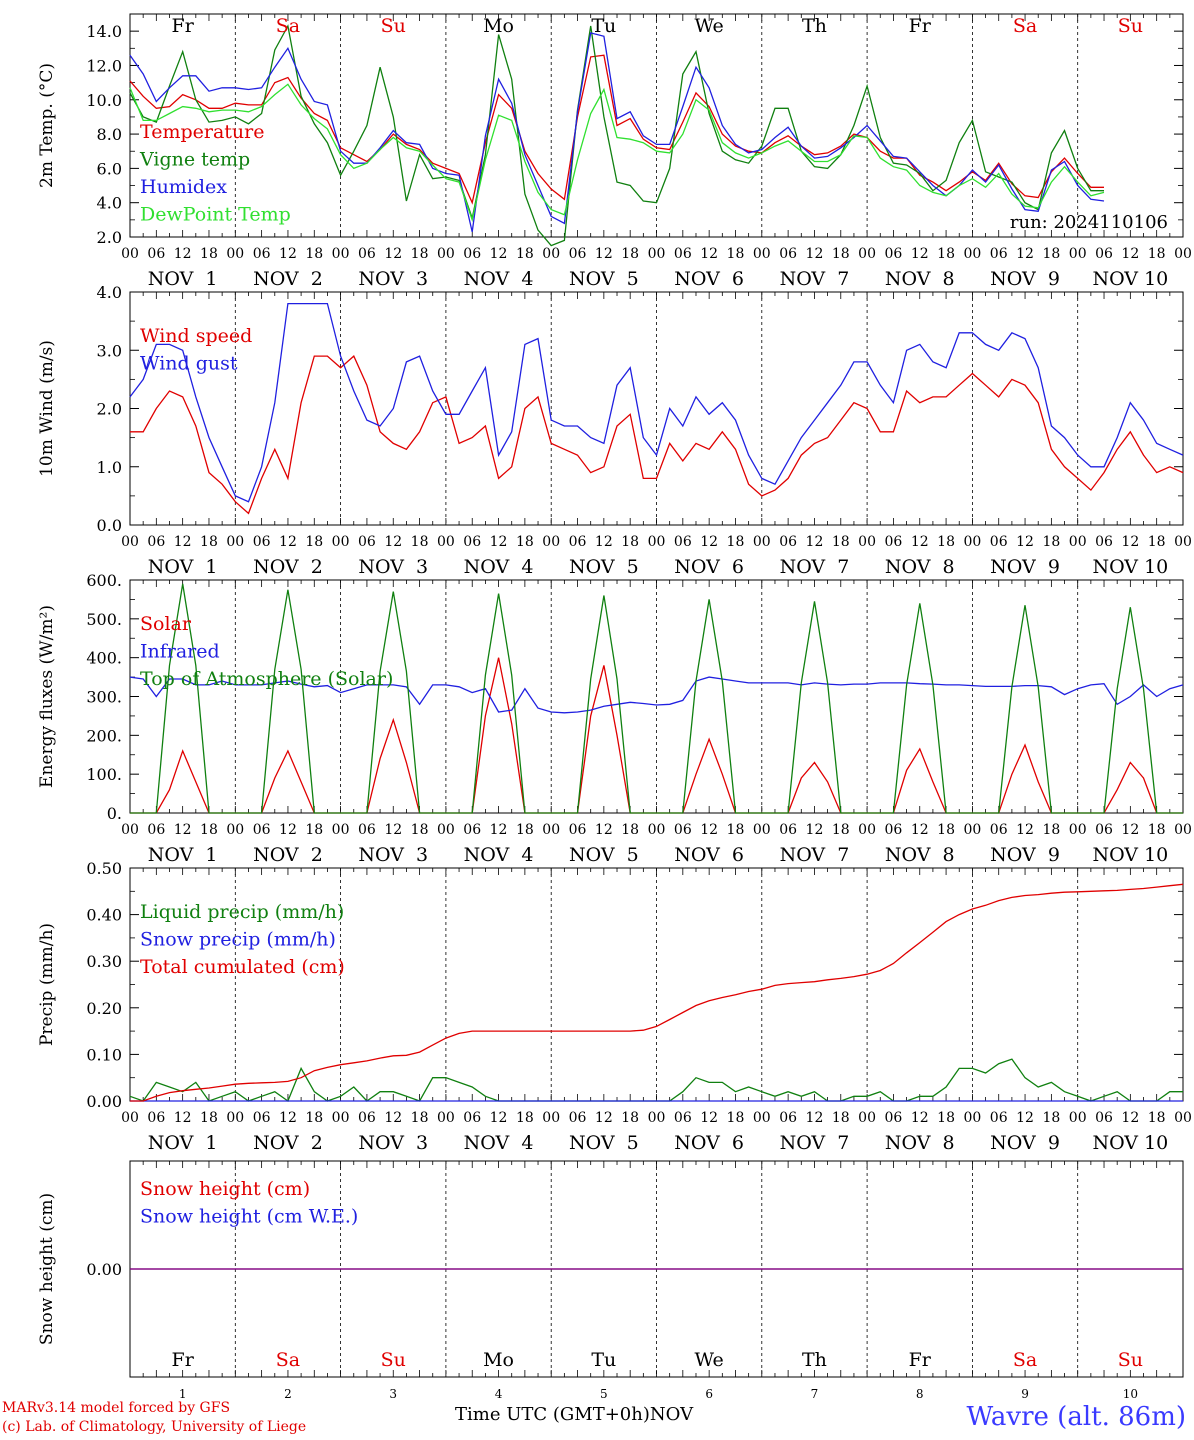 This screenshot has width=1194, height=1440. I want to click on day-number: 1, so click(183, 1394).